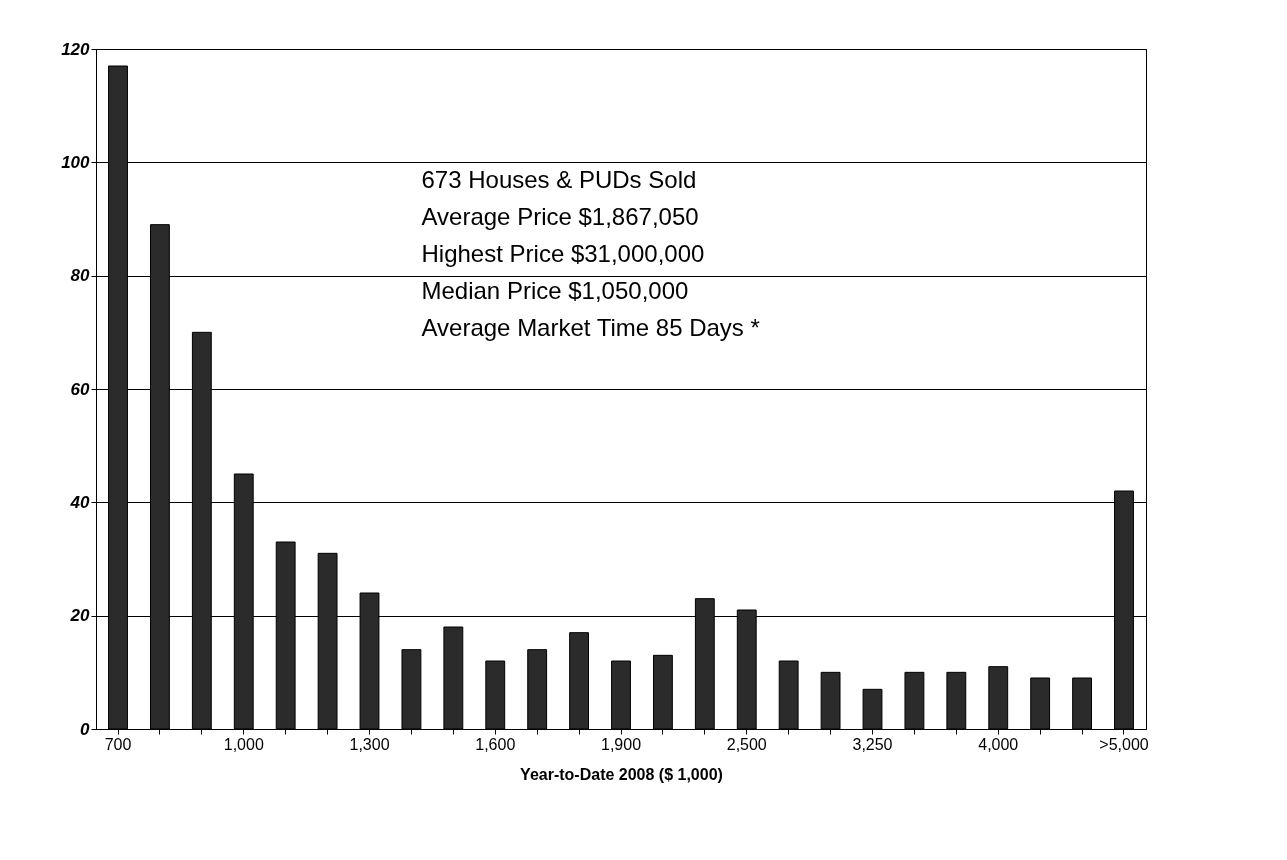  What do you see at coordinates (555, 290) in the screenshot?
I see `annotation: Median Price $1,050,000` at bounding box center [555, 290].